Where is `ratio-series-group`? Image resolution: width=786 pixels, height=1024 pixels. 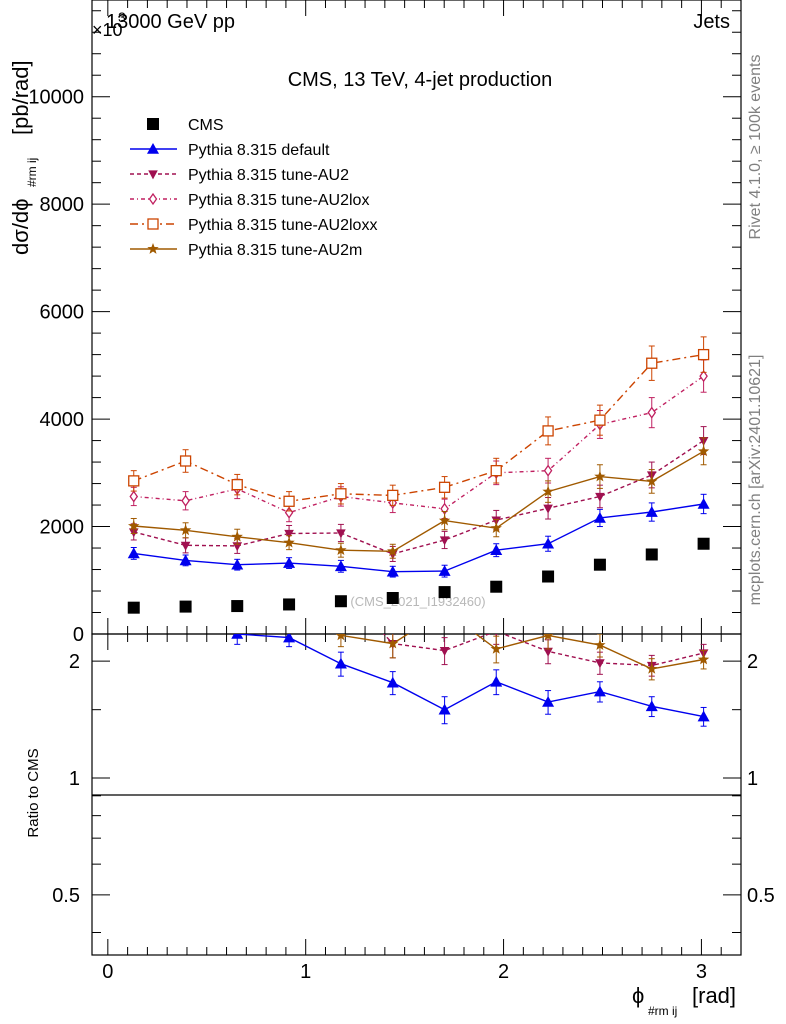 ratio-series-group is located at coordinates (470, 647).